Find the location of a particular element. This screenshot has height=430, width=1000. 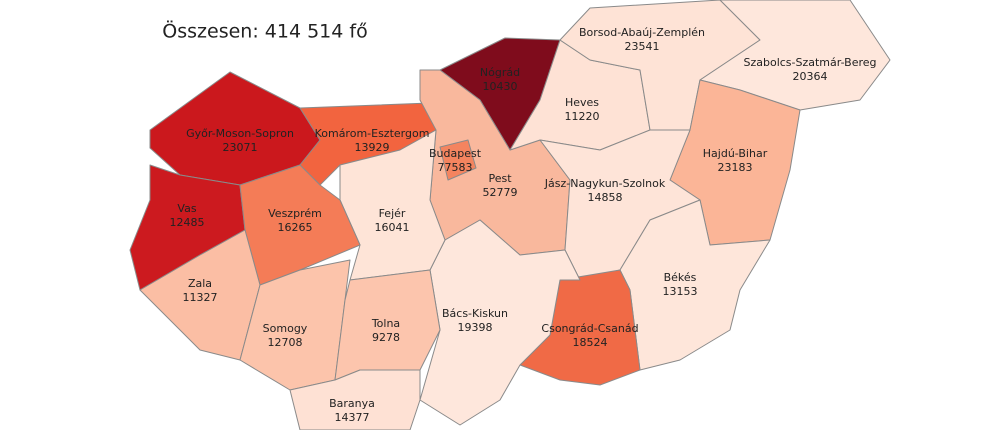

county-name: Fejér is located at coordinates (392, 213).